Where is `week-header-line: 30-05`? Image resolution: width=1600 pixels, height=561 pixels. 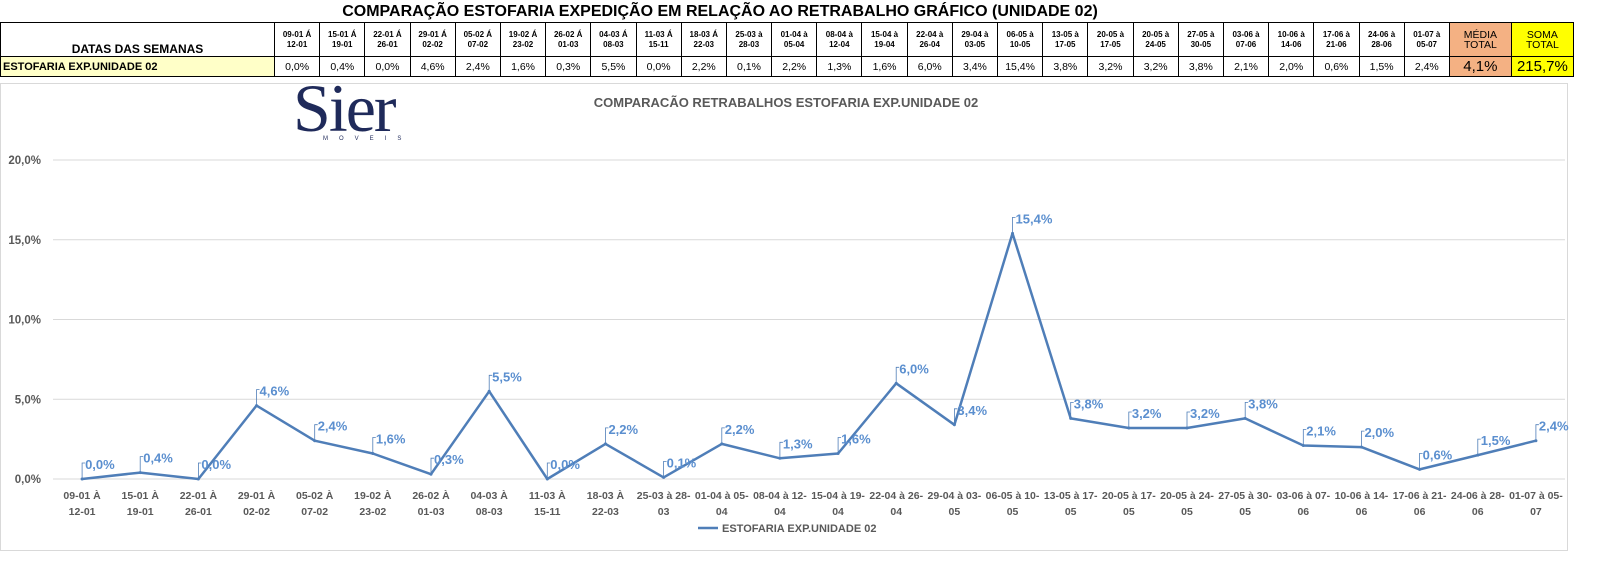
week-header-line: 30-05 is located at coordinates (1201, 44).